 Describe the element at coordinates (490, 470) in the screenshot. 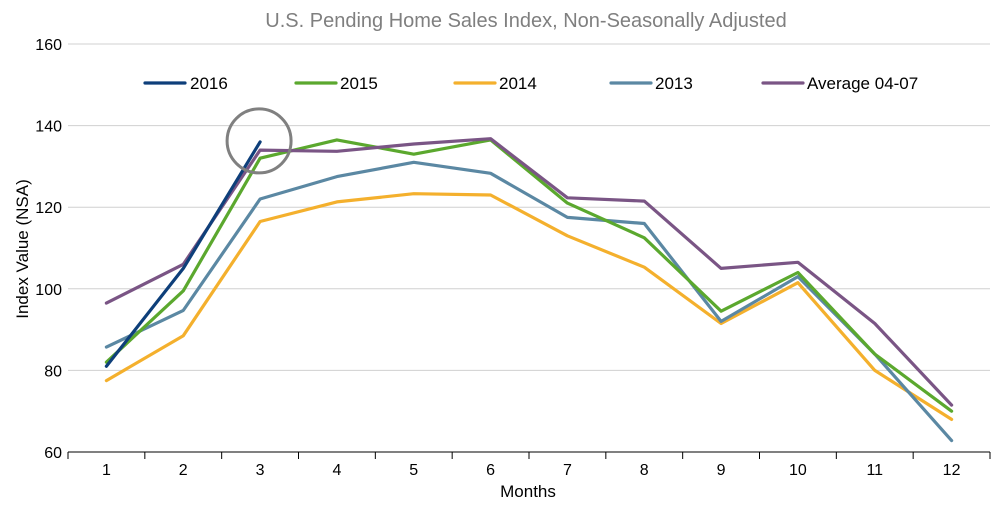

I see `x-tick-label: 6` at that location.